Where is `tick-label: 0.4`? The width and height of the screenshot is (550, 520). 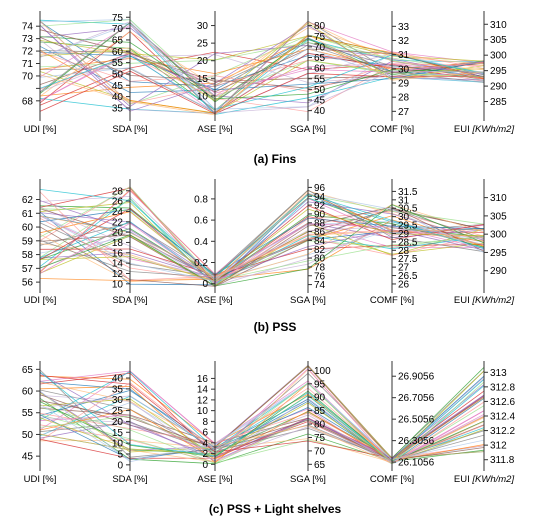 tick-label: 0.4 is located at coordinates (201, 242).